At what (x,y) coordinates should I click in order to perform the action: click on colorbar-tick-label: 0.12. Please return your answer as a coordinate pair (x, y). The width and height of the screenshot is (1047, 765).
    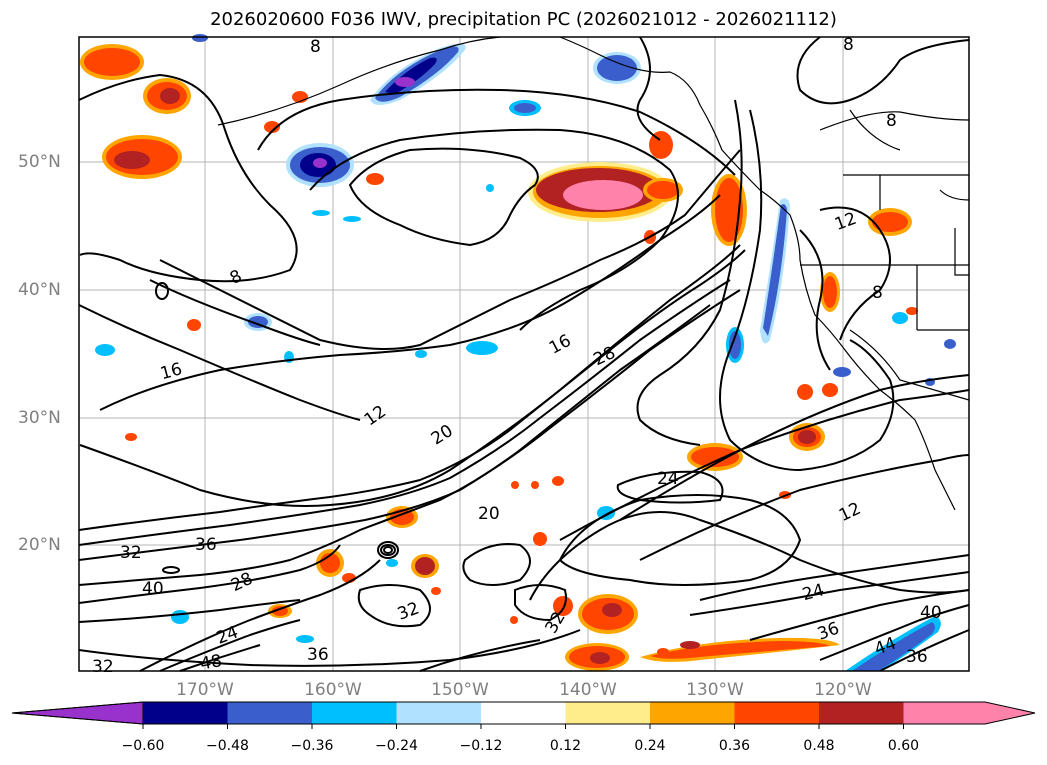
    Looking at the image, I should click on (565, 746).